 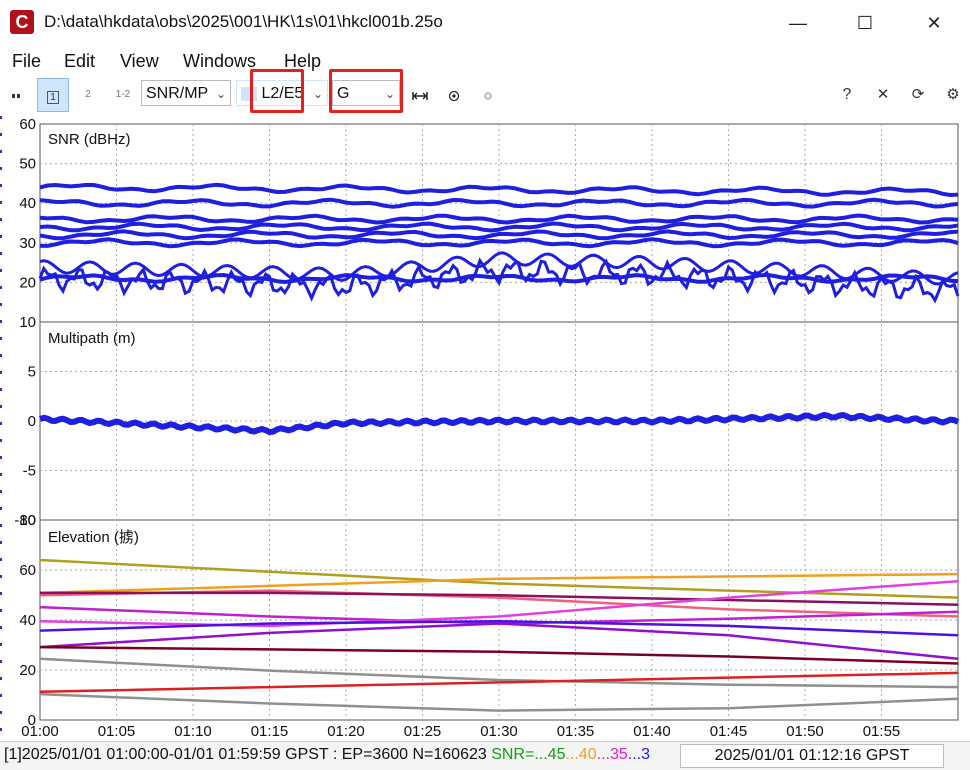 I want to click on snr-legend-entry: ...40, so click(x=581, y=754).